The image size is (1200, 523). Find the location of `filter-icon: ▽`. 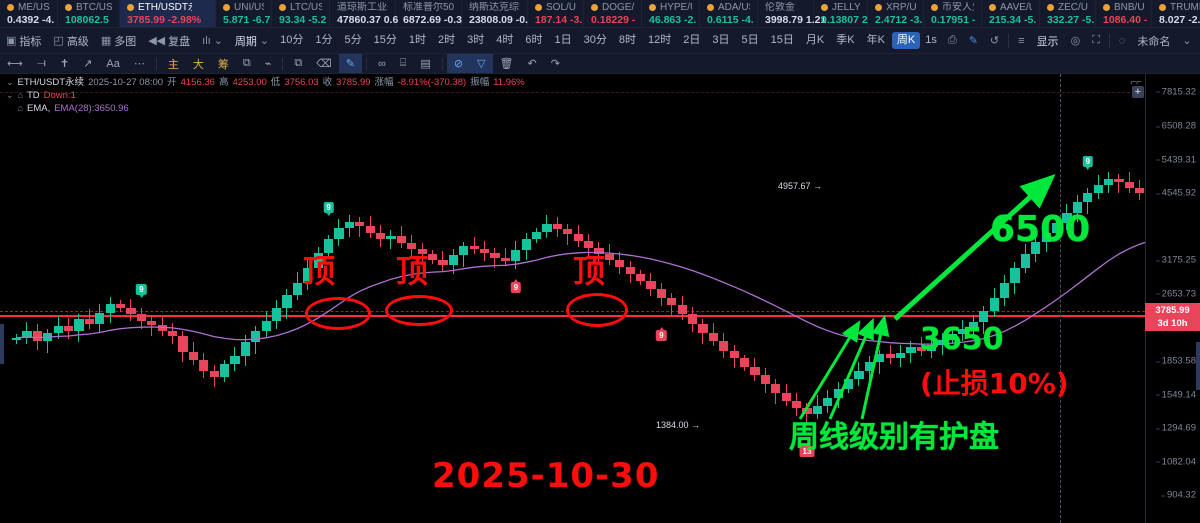

filter-icon: ▽ is located at coordinates (481, 63).